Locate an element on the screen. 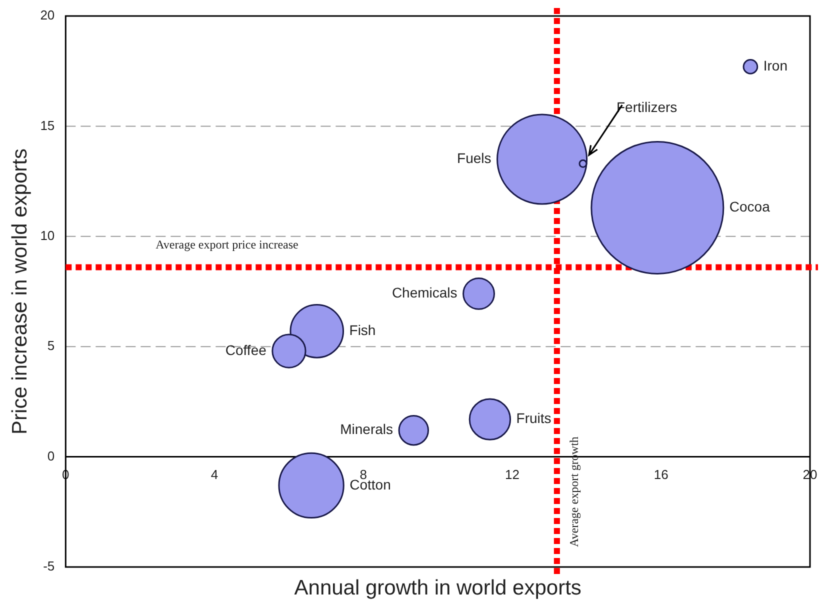  y-tick-label: 0 is located at coordinates (51, 456).